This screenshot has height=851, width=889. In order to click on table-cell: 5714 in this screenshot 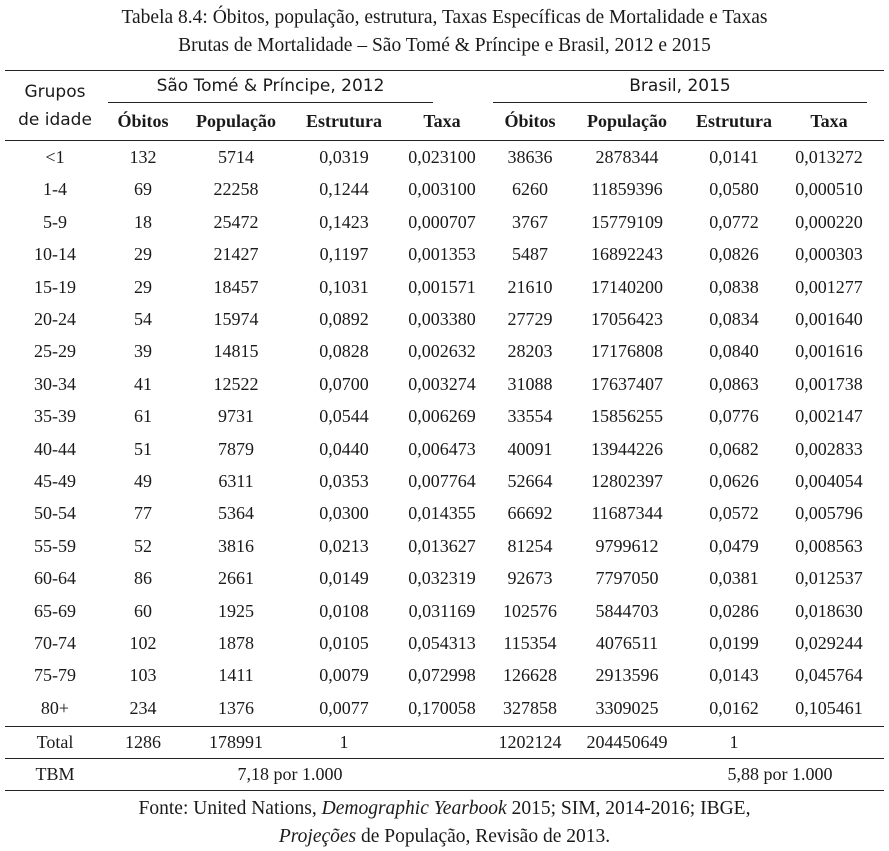, I will do `click(236, 157)`.